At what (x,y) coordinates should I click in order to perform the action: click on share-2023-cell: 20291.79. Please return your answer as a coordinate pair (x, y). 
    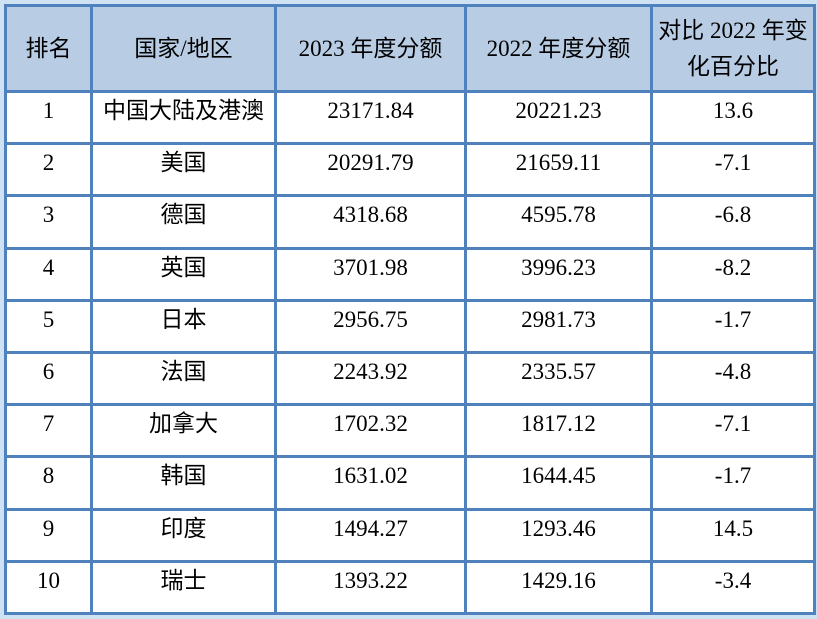
    Looking at the image, I should click on (370, 170).